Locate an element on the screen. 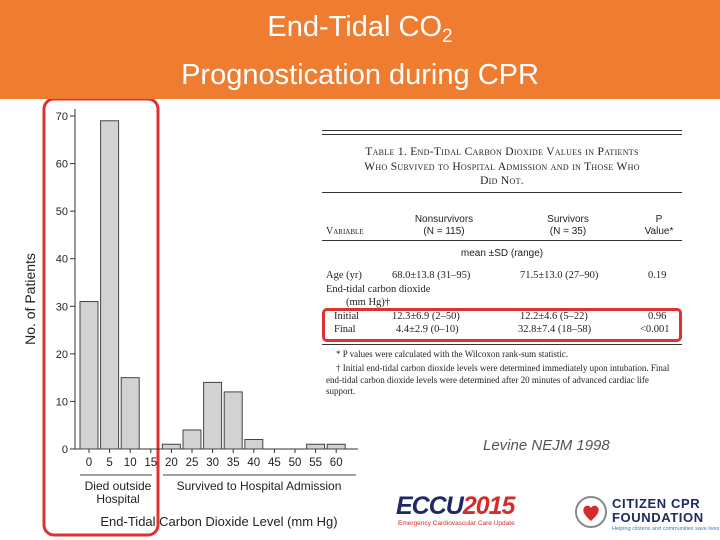 This screenshot has width=720, height=540. row-final-nonsurvivors: 4.4±2.9 (0–10) is located at coordinates (427, 329).